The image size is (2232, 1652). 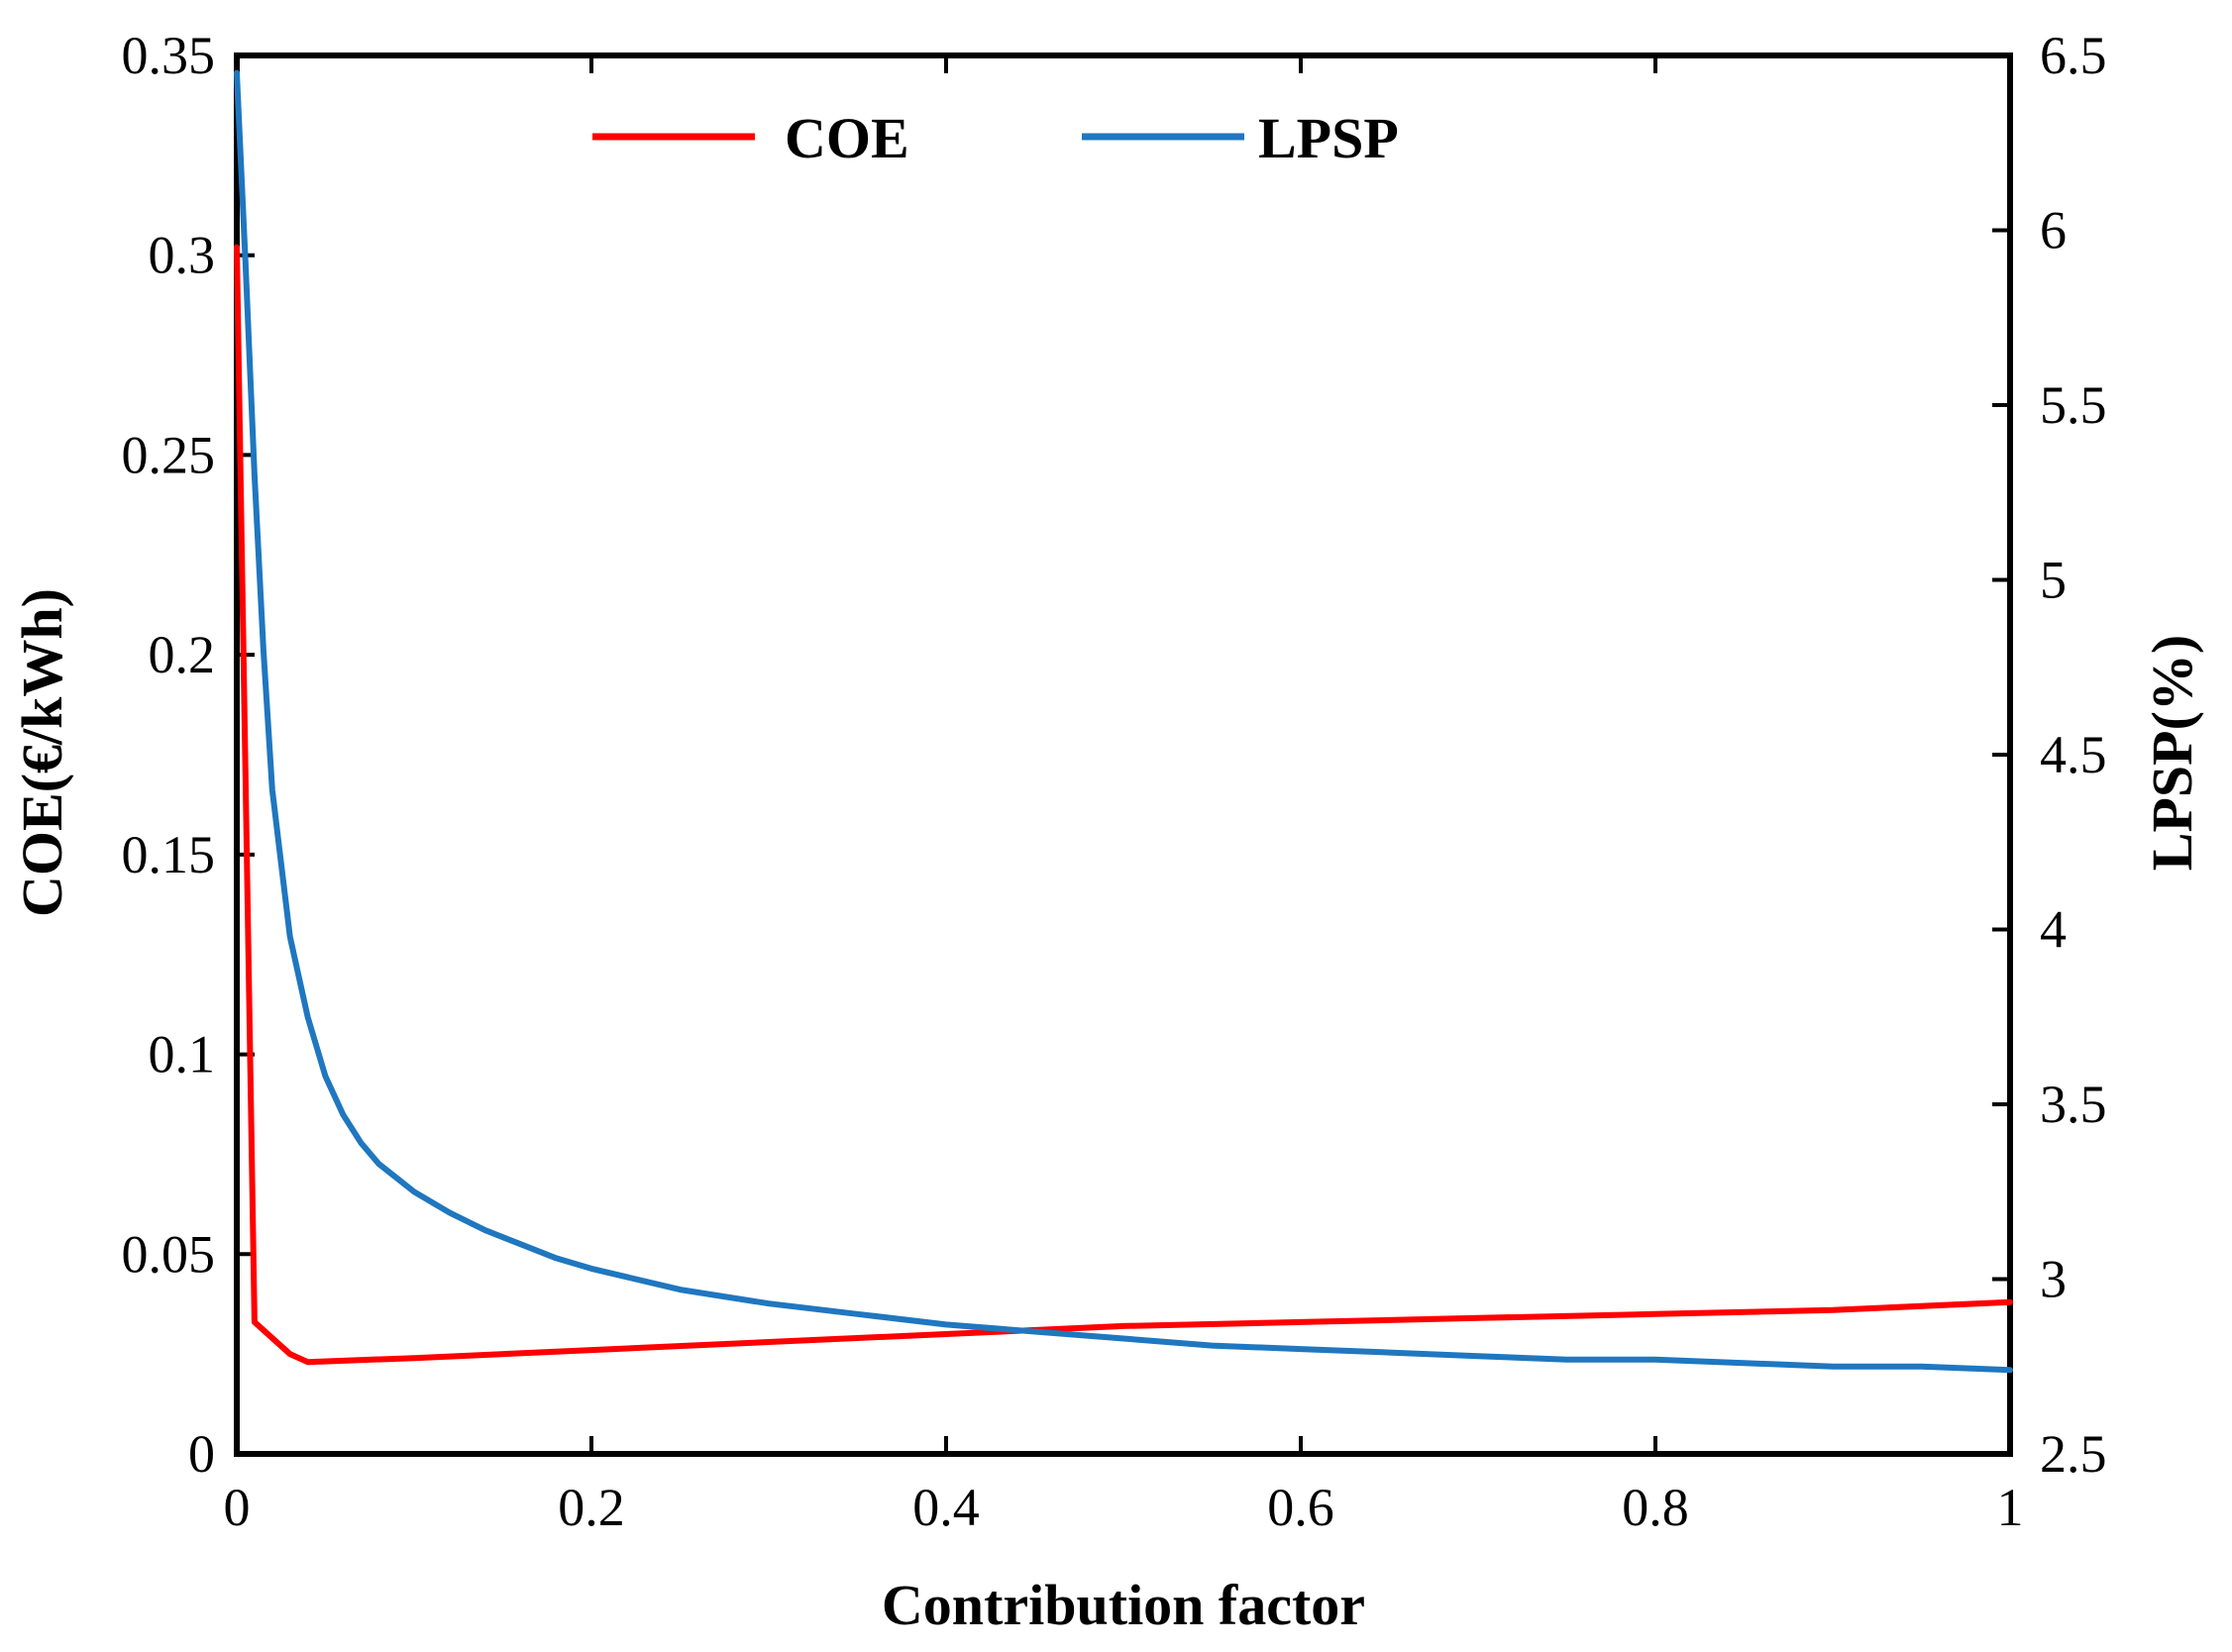 What do you see at coordinates (201, 1454) in the screenshot?
I see `y-left-tick-label: 0` at bounding box center [201, 1454].